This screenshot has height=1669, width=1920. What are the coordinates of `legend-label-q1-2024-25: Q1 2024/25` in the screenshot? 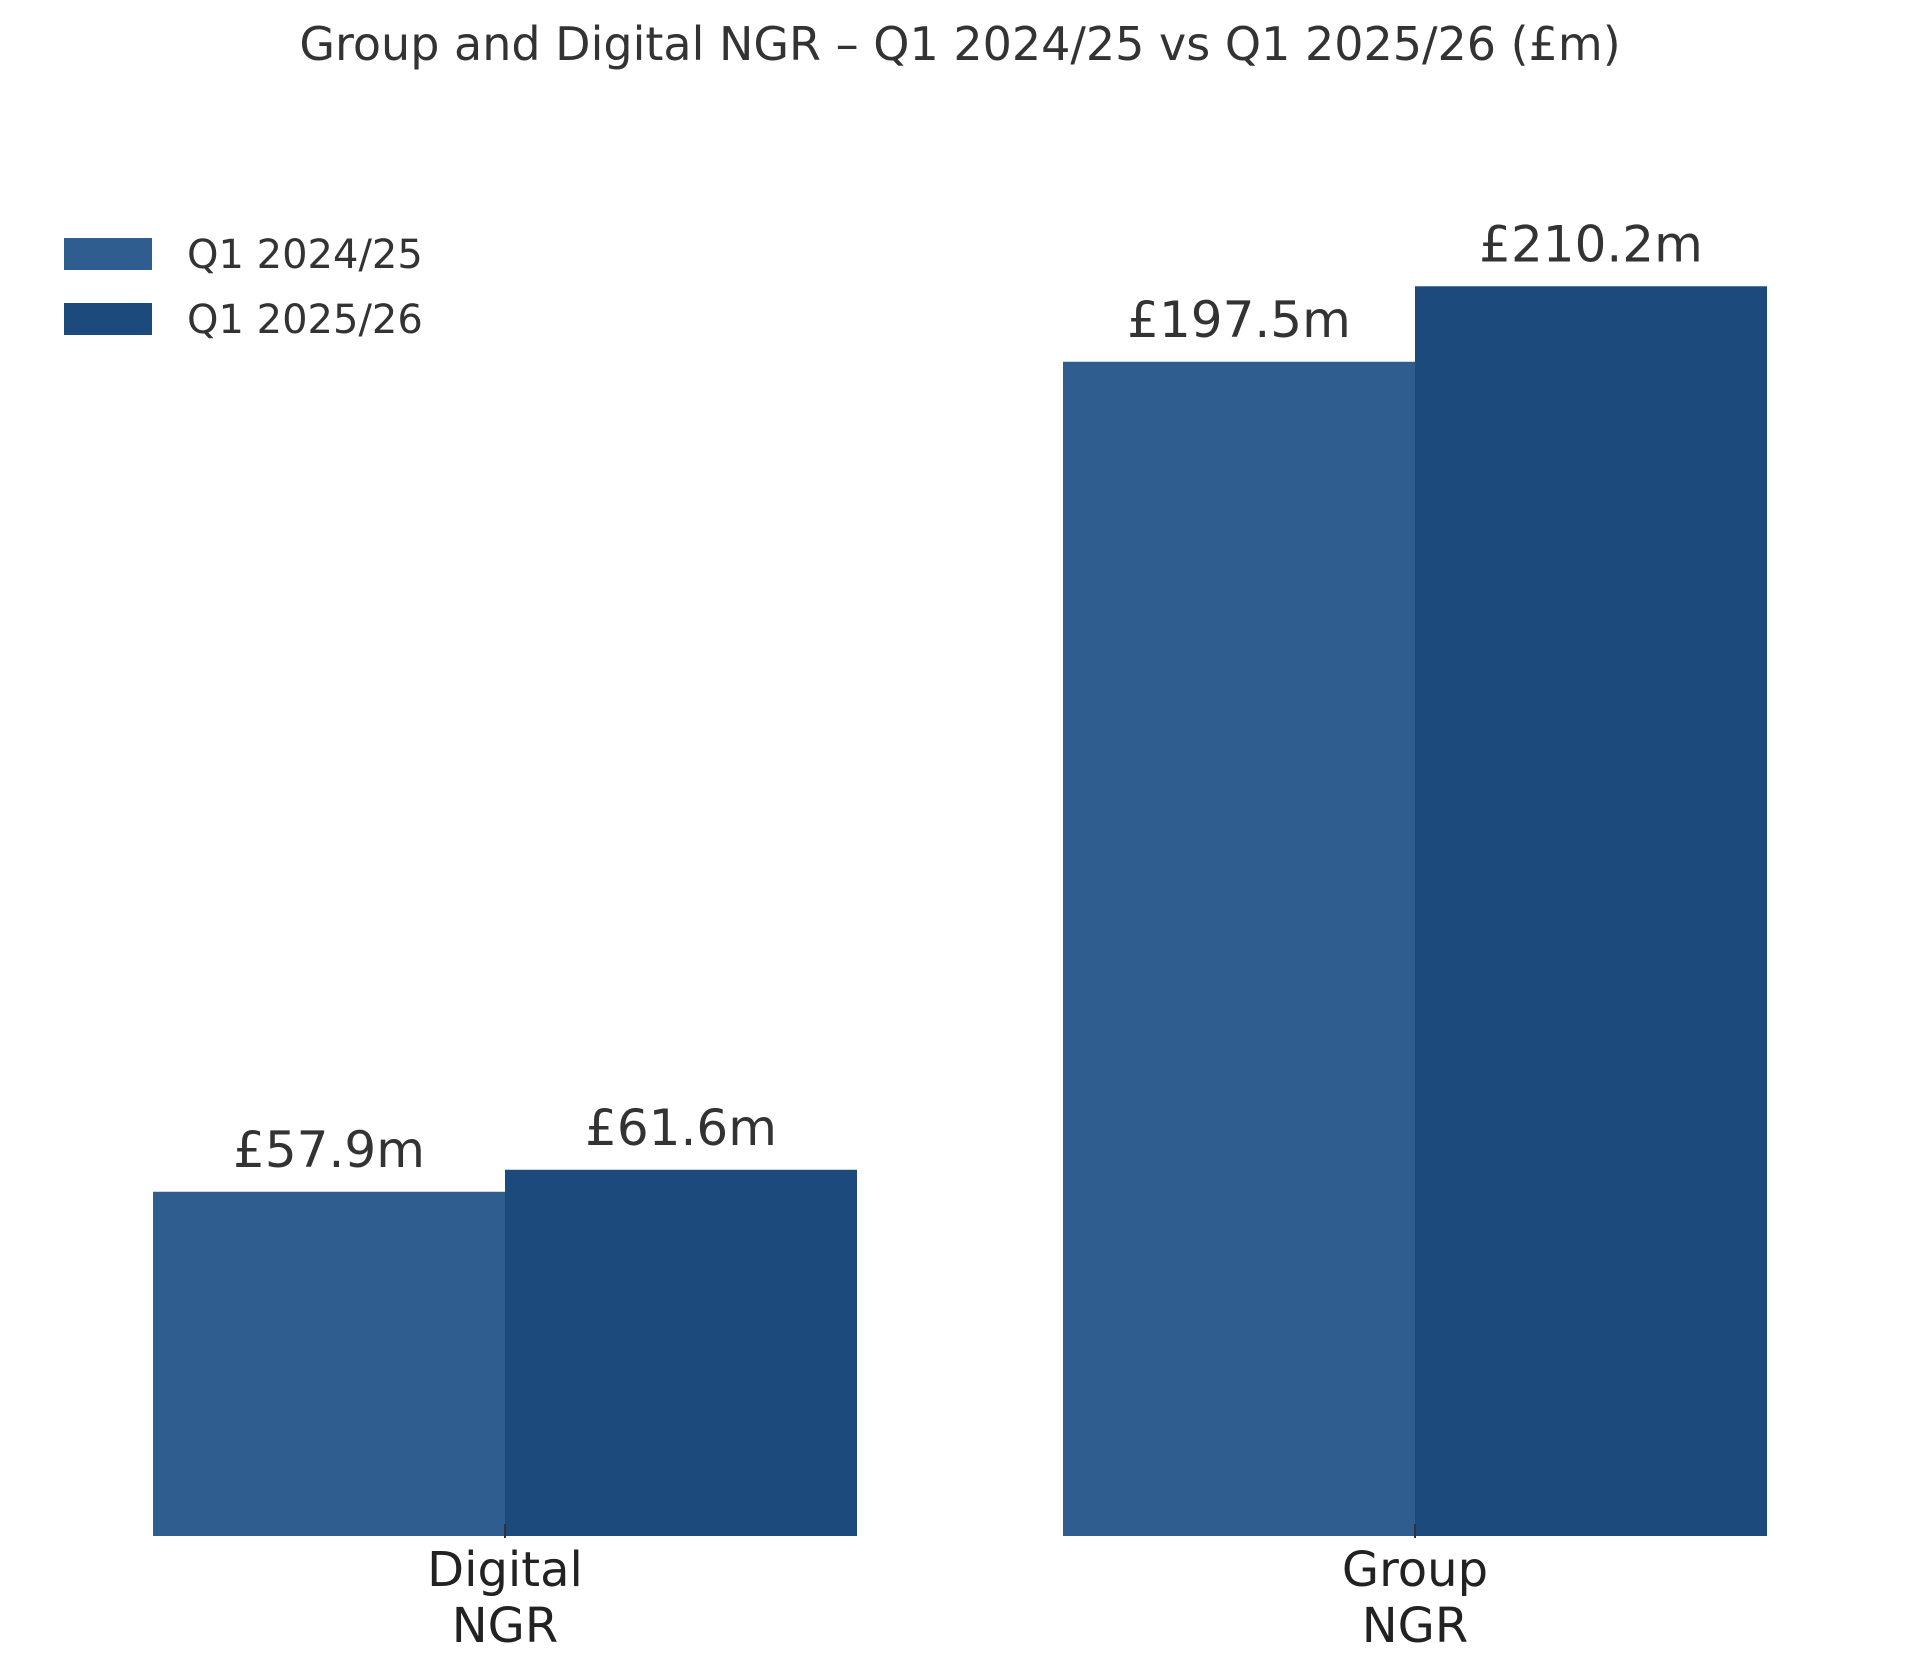 It's located at (305, 255).